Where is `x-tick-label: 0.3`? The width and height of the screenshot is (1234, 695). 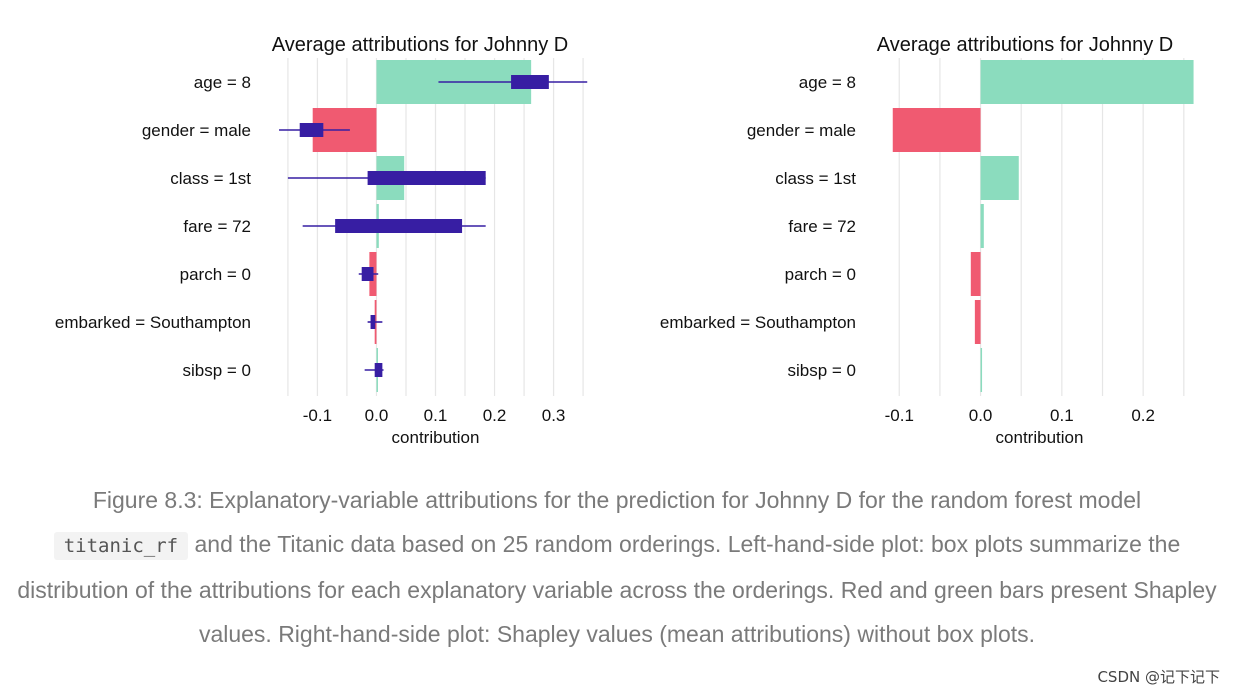
x-tick-label: 0.3 is located at coordinates (554, 415).